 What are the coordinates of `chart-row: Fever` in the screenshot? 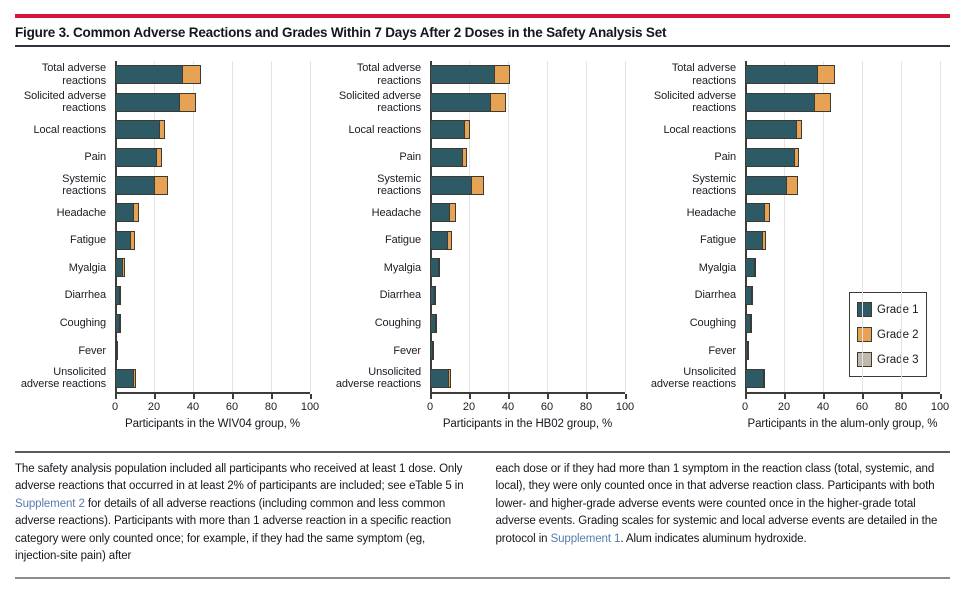 It's located at (790, 351).